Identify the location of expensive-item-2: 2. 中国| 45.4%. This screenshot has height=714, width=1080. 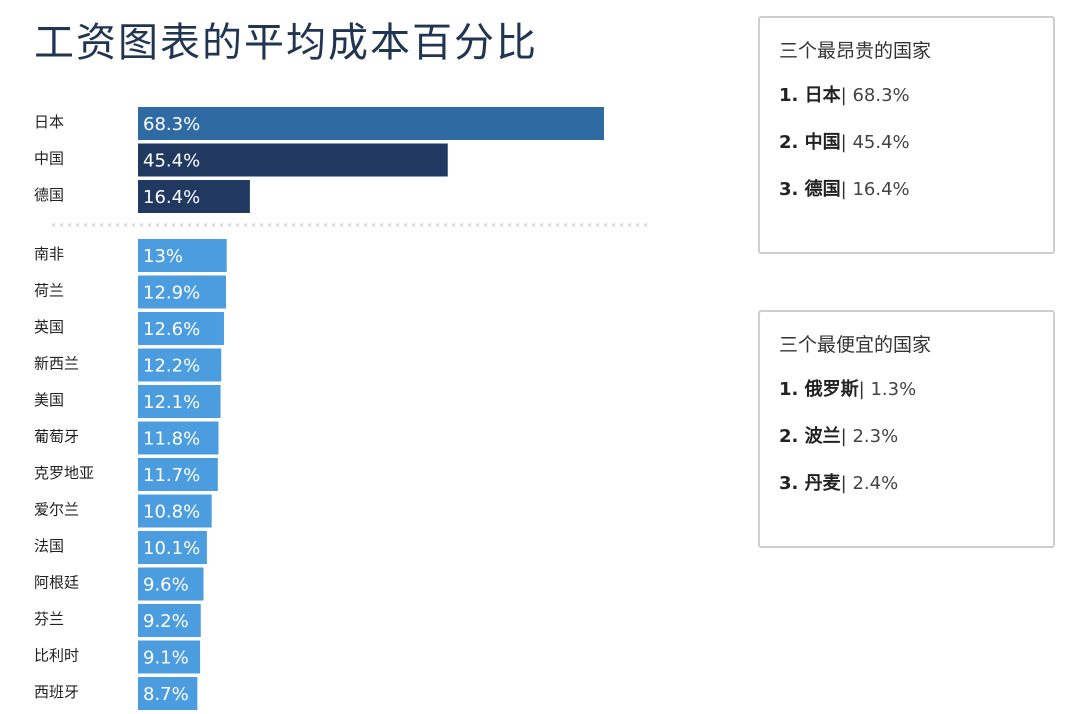
(844, 142).